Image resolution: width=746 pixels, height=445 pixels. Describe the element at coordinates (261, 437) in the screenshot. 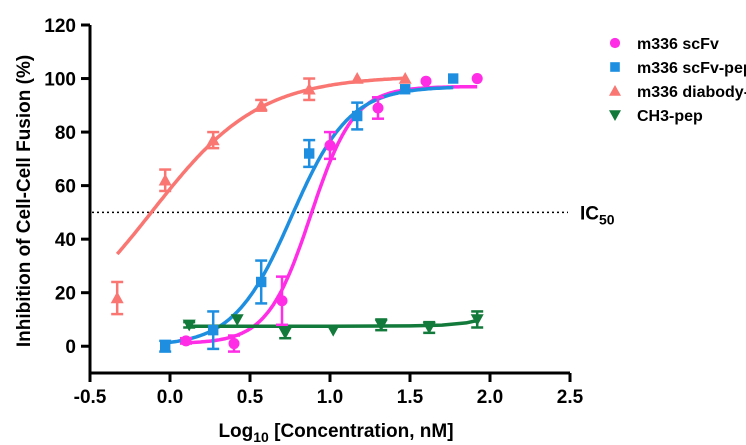

I see `x-axis-title-sub: 10` at that location.